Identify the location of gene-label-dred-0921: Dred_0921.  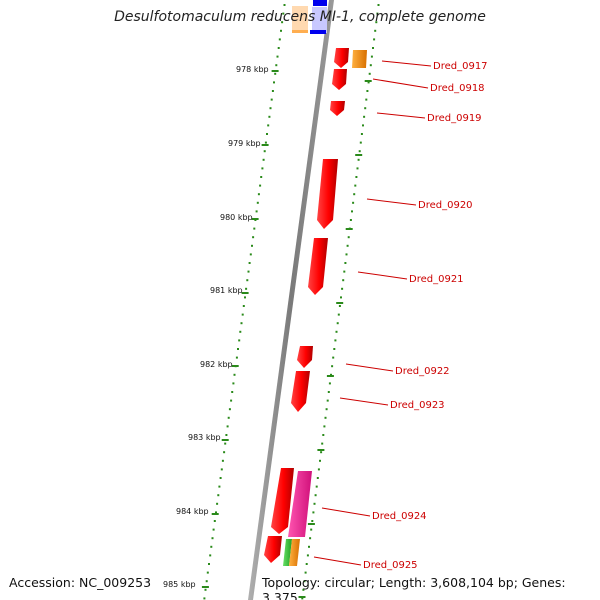
(436, 279).